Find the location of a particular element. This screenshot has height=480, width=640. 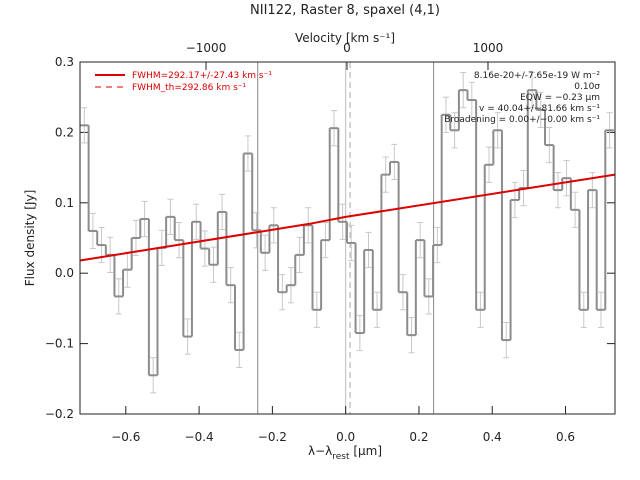

y-tick-label: 0.2 is located at coordinates (64, 132).